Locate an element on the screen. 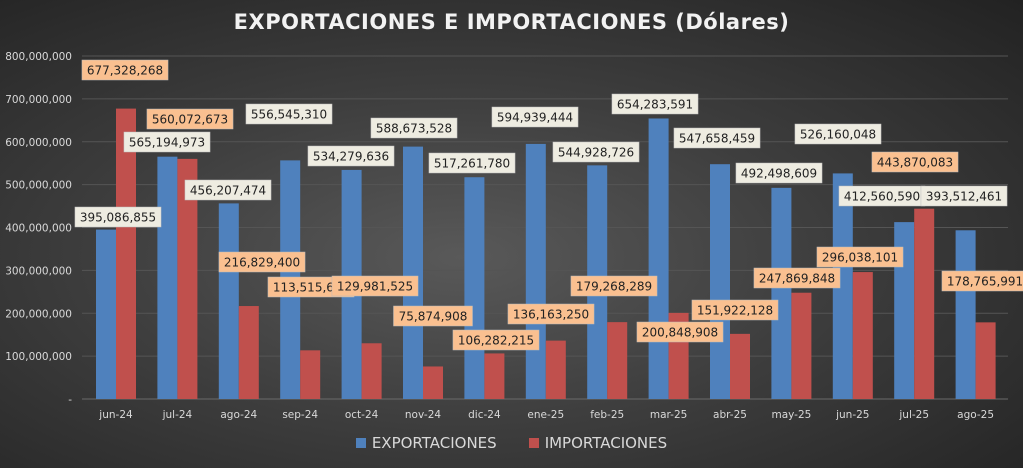 The image size is (1023, 468). data-label: 200,848,908 is located at coordinates (680, 333).